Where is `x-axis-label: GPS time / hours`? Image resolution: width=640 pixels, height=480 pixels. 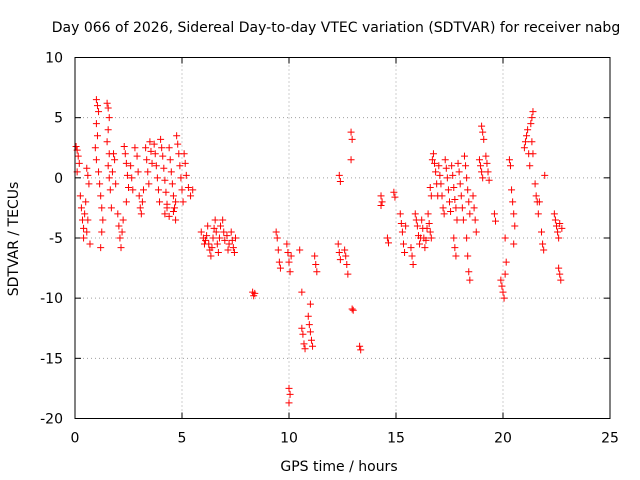
x-axis-label: GPS time / hours is located at coordinates (338, 467).